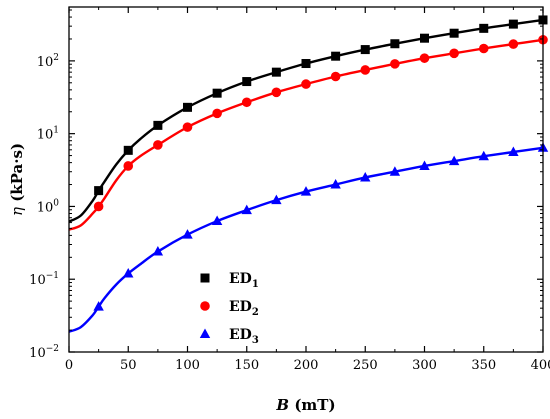  Describe the element at coordinates (365, 365) in the screenshot. I see `x-tick-label: 250` at that location.